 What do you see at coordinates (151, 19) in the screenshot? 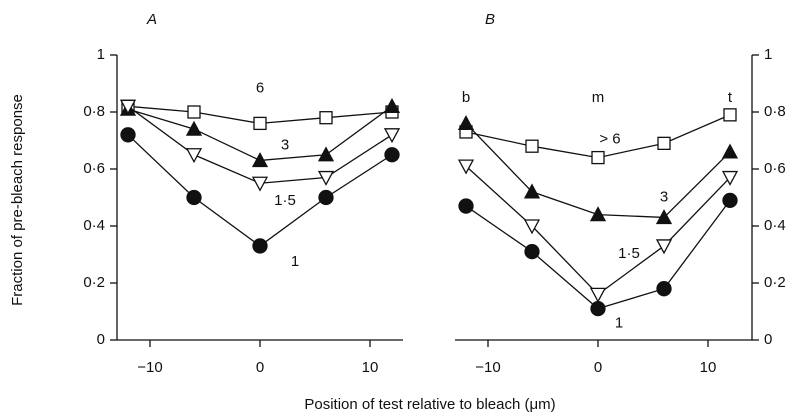
I see `panel-label: A` at bounding box center [151, 19].